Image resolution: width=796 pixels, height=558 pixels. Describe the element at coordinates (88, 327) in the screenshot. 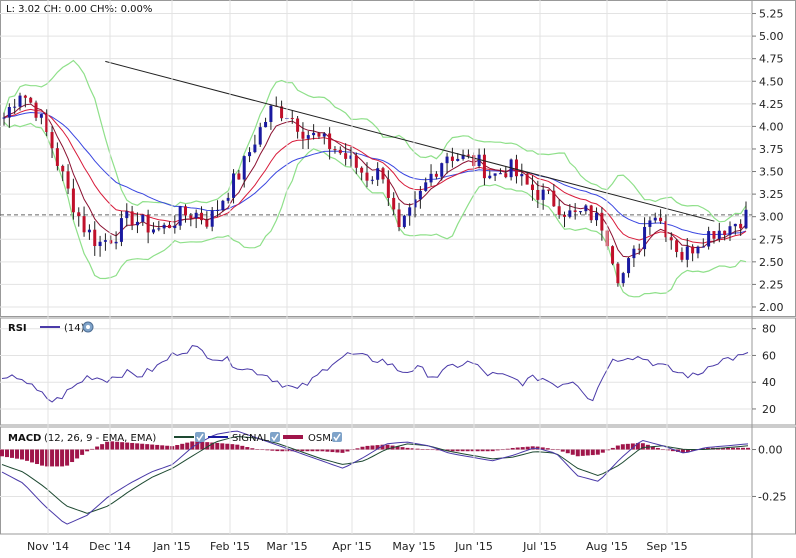

I see `settings-icon` at that location.